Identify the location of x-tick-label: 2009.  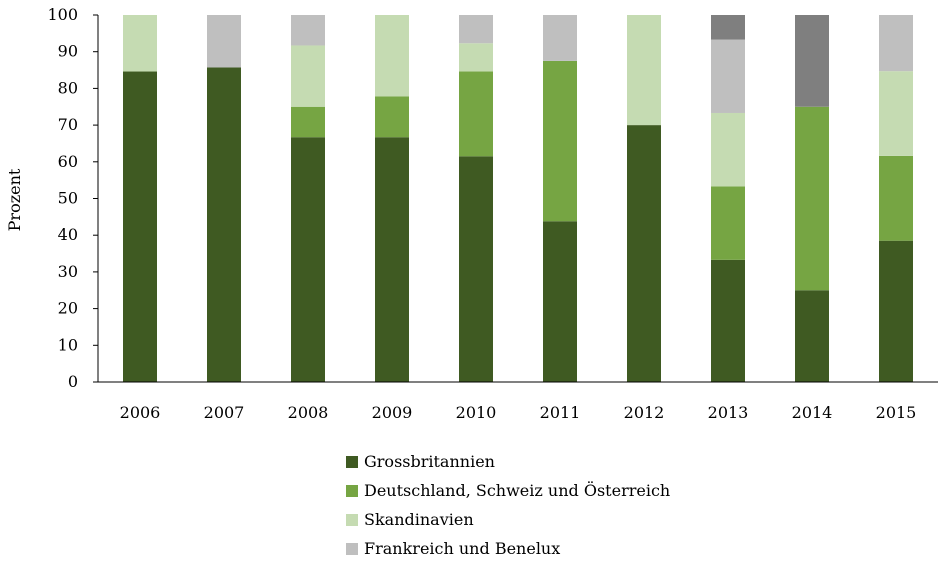
(392, 412).